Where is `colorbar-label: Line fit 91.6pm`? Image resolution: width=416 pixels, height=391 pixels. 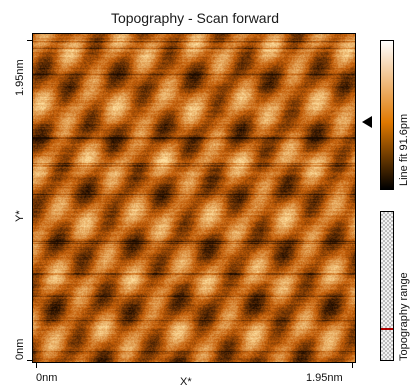 colorbar-label: Line fit 91.6pm is located at coordinates (404, 149).